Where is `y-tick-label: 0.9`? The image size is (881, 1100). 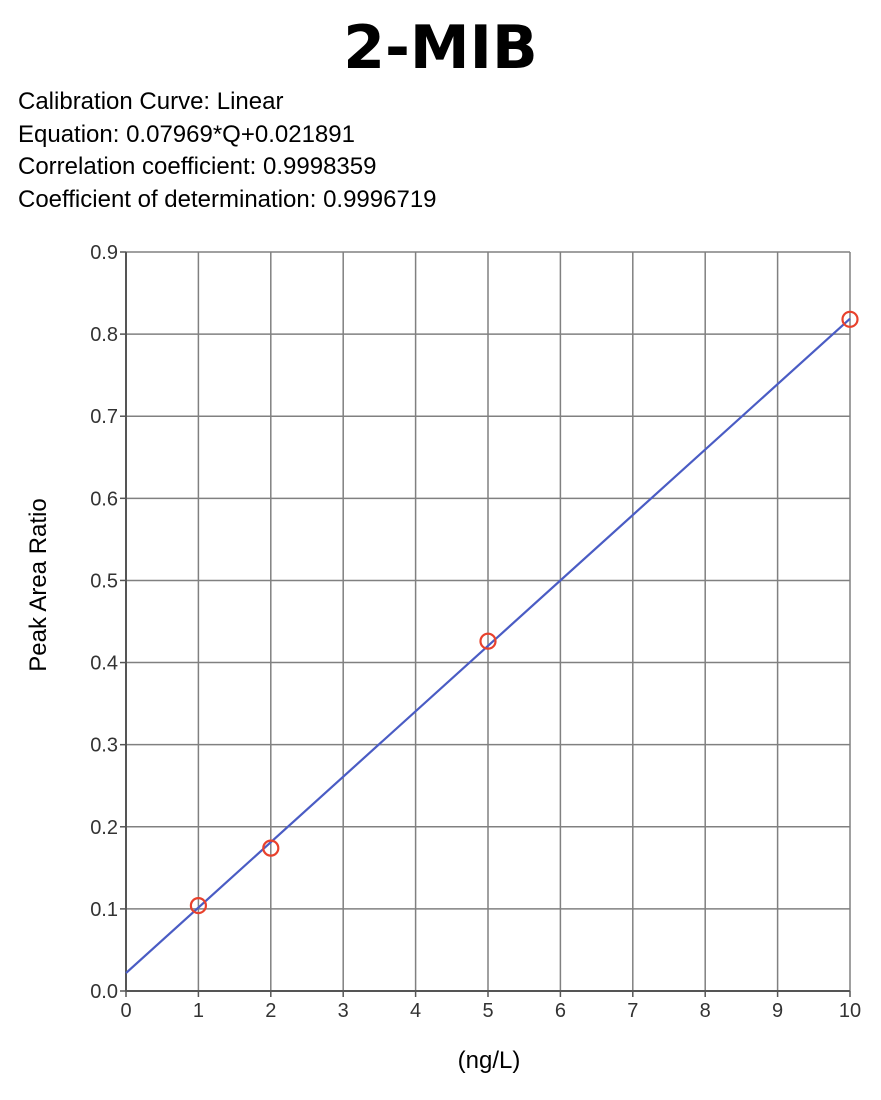 y-tick-label: 0.9 is located at coordinates (104, 253).